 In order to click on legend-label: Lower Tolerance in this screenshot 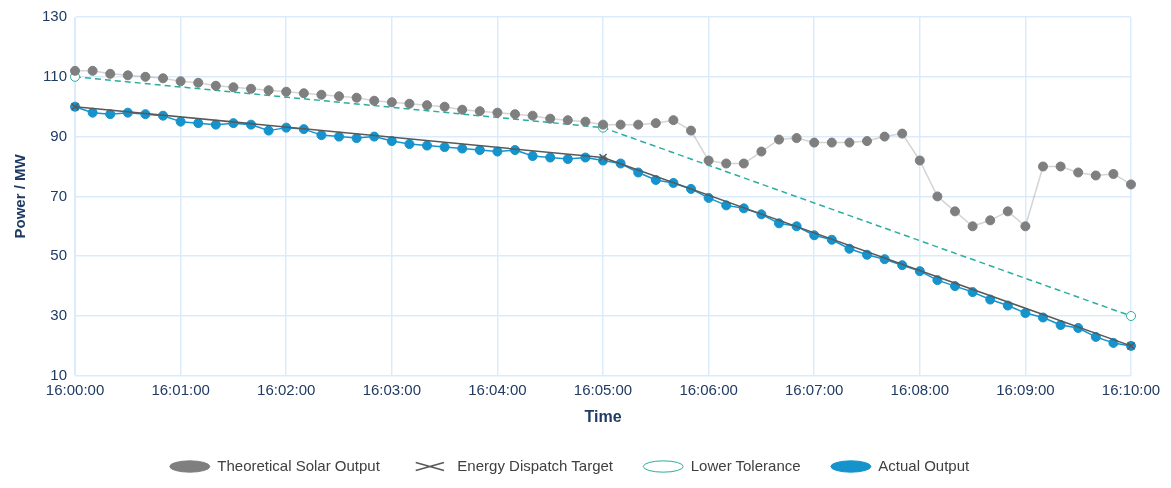, I will do `click(745, 465)`.